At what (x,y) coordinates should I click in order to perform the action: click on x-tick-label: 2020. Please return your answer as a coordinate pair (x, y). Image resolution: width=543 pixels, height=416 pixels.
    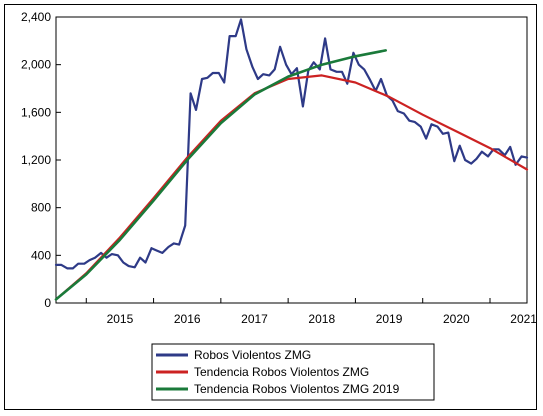
    Looking at the image, I should click on (456, 319).